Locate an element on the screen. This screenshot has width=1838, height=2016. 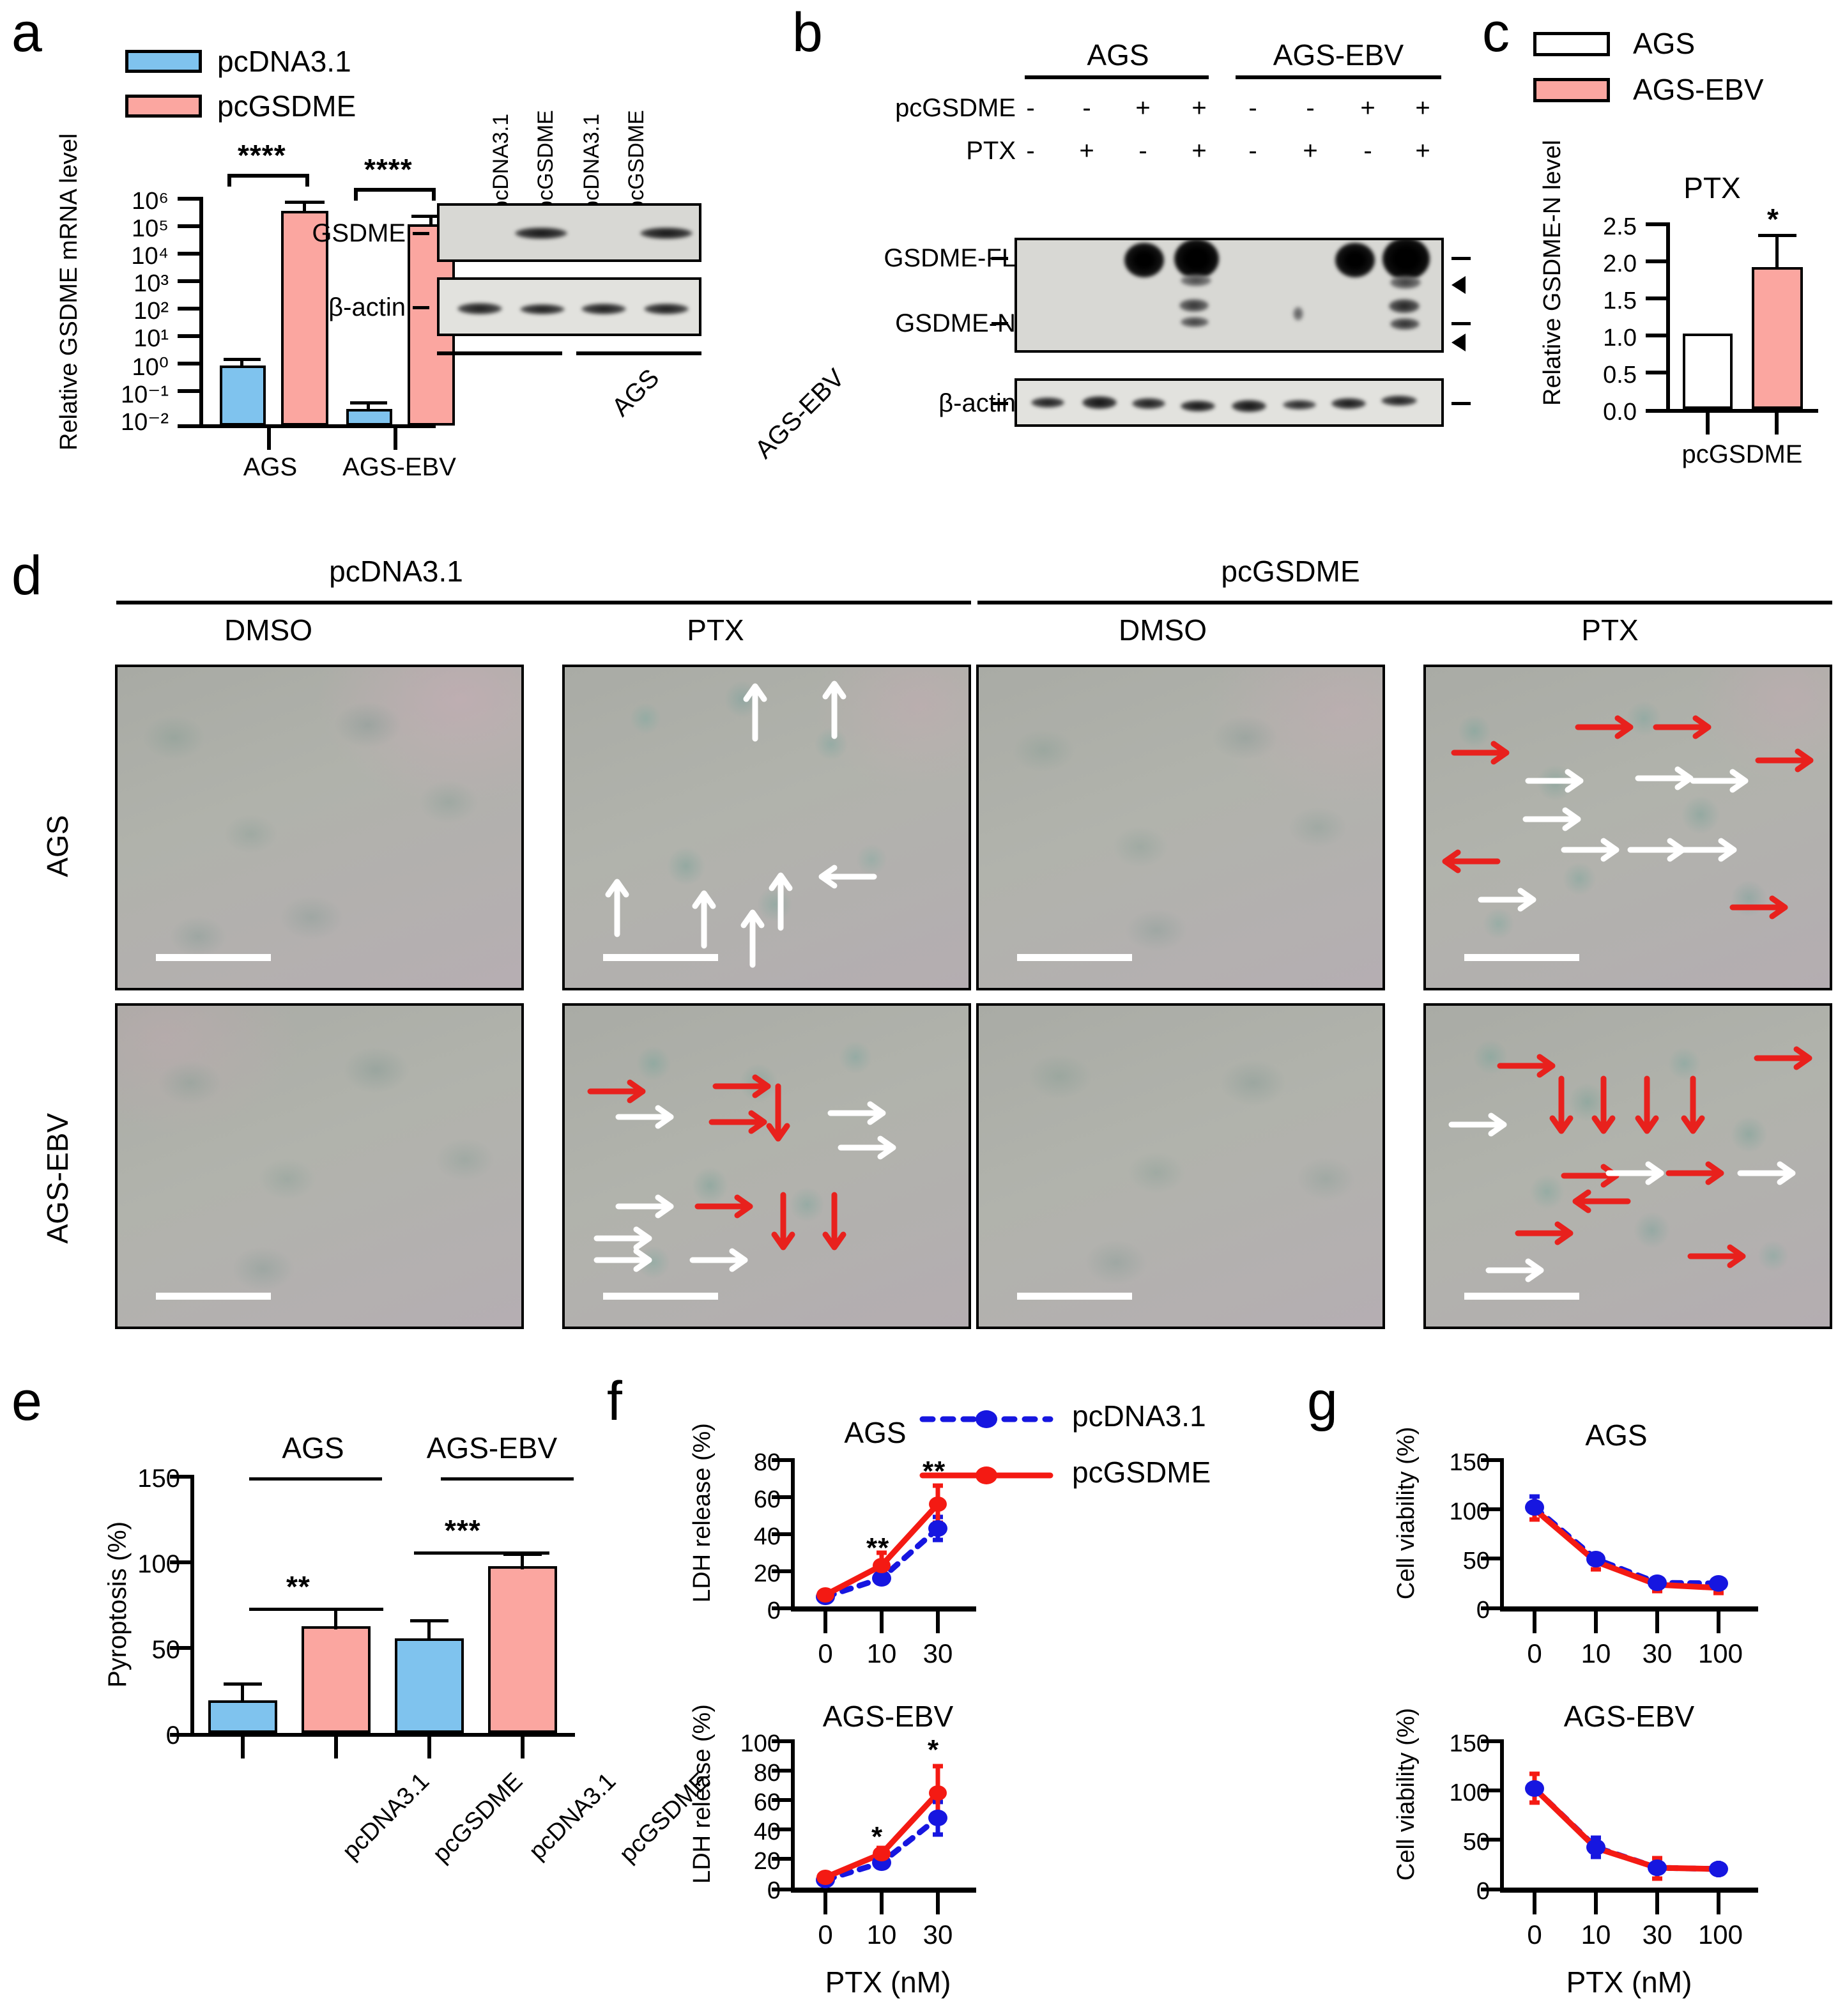
g-ebv-xtick-30: 30 is located at coordinates (1657, 1935).